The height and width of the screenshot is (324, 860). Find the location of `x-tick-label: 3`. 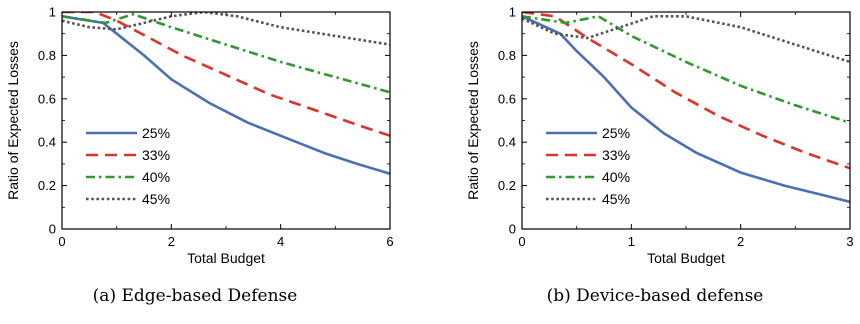

x-tick-label: 3 is located at coordinates (849, 241).